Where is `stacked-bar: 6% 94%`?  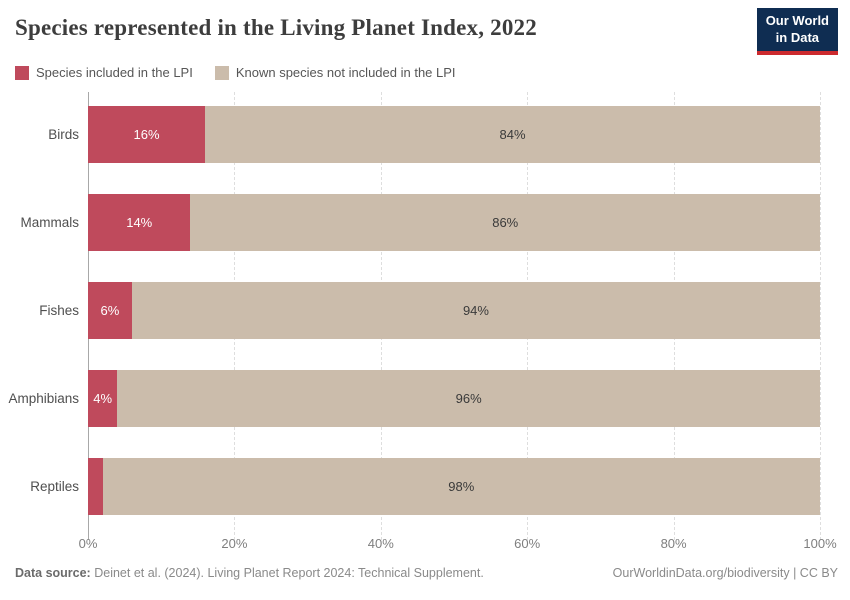
stacked-bar: 6% 94% is located at coordinates (454, 310).